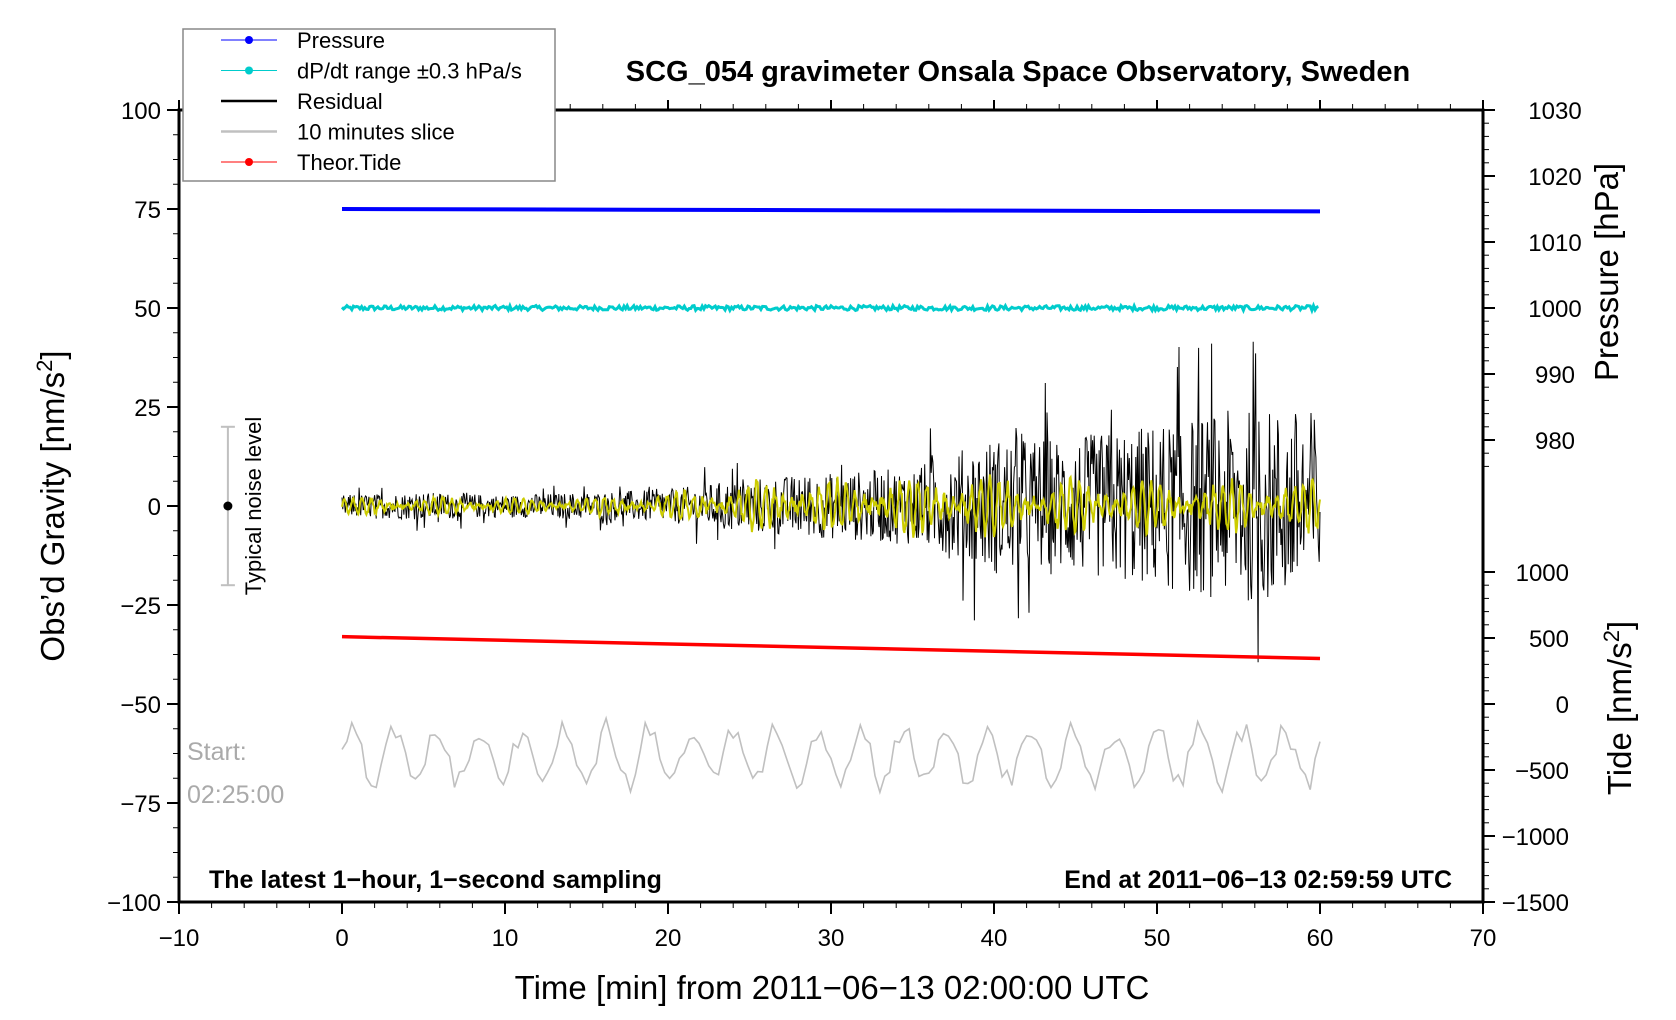 The image size is (1676, 1020). What do you see at coordinates (1483, 938) in the screenshot?
I see `x-tick-label: 70` at bounding box center [1483, 938].